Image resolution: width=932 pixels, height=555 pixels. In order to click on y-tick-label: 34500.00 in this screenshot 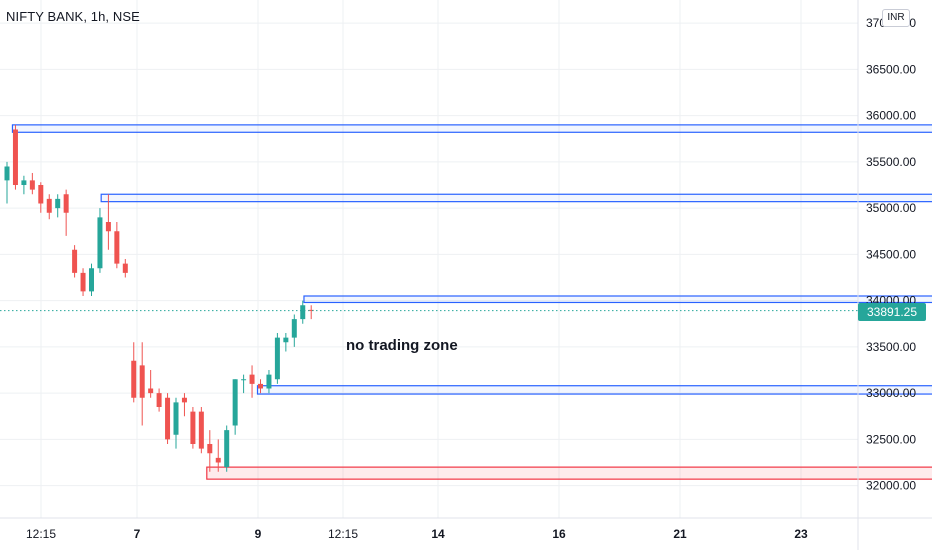, I will do `click(891, 254)`.